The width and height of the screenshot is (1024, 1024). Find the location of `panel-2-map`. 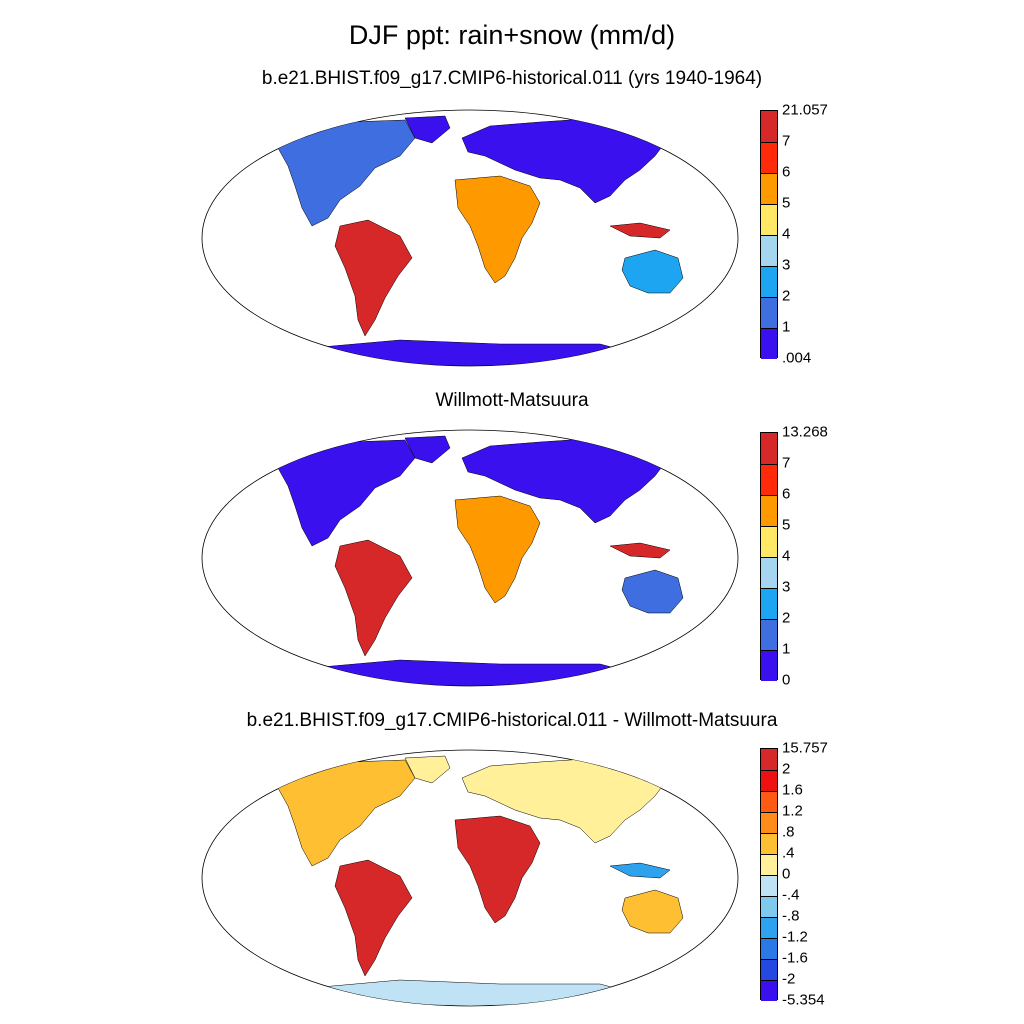

panel-2-map is located at coordinates (470, 558).